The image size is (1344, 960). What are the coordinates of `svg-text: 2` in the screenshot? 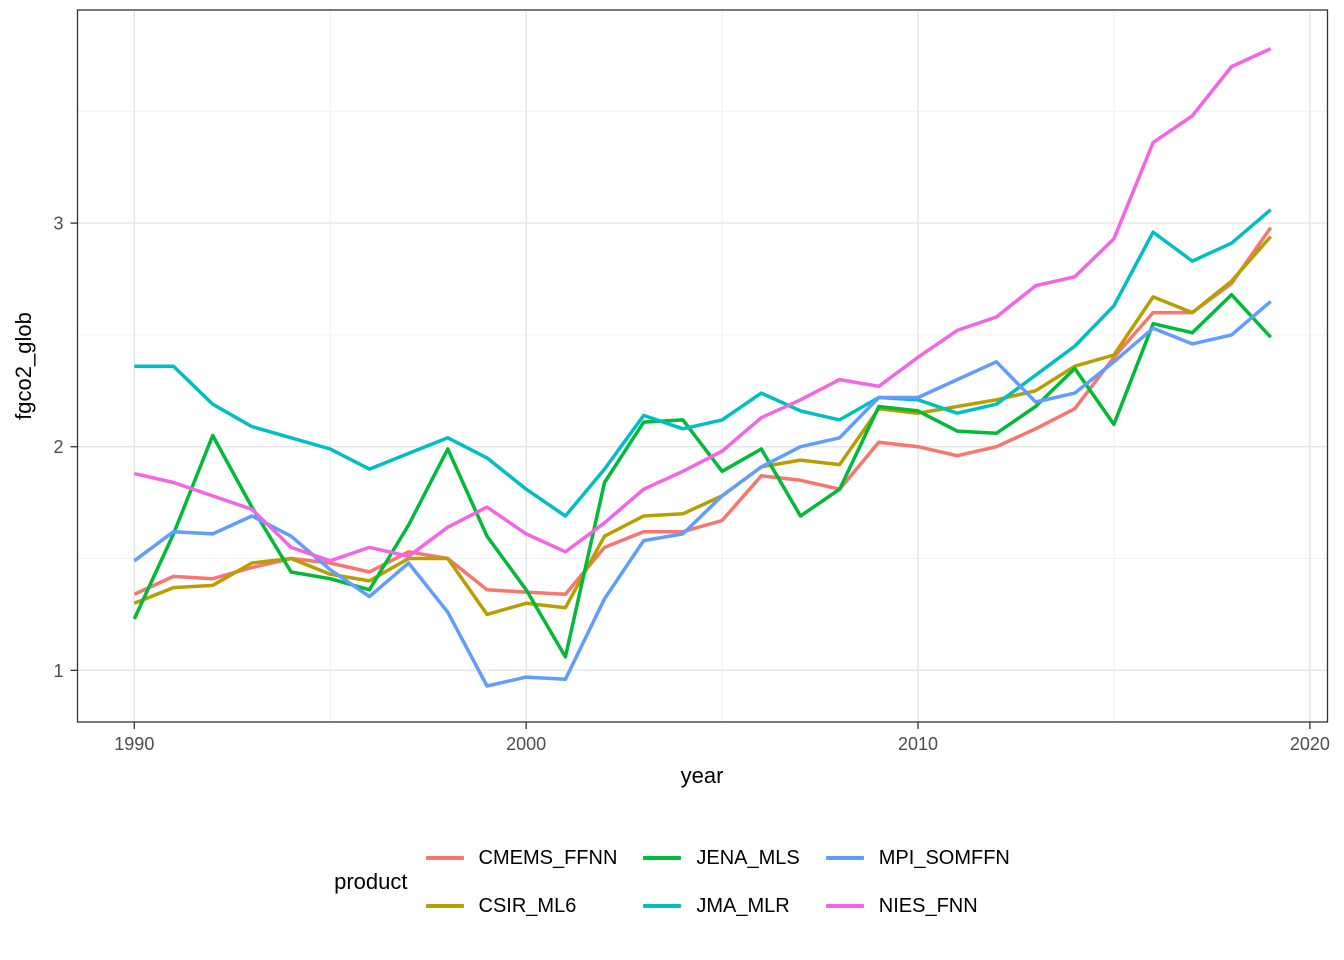 It's located at (58, 447).